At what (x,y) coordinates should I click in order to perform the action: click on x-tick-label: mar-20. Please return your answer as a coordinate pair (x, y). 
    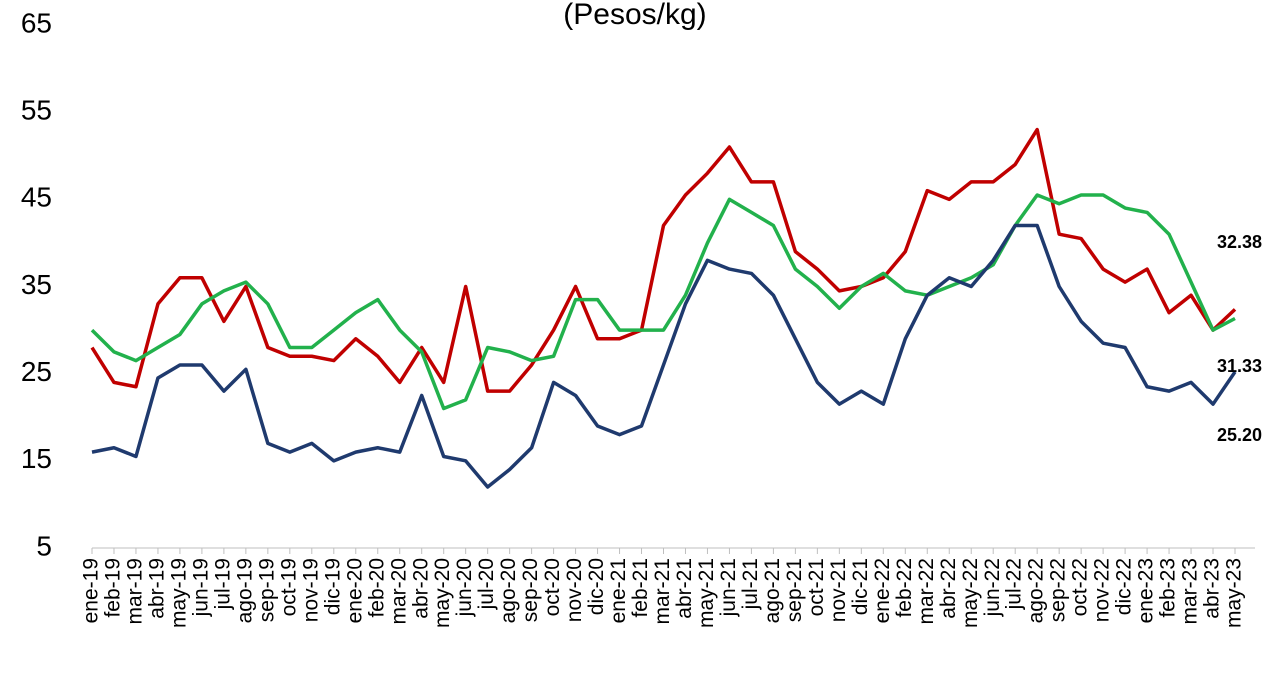
    Looking at the image, I should click on (398, 591).